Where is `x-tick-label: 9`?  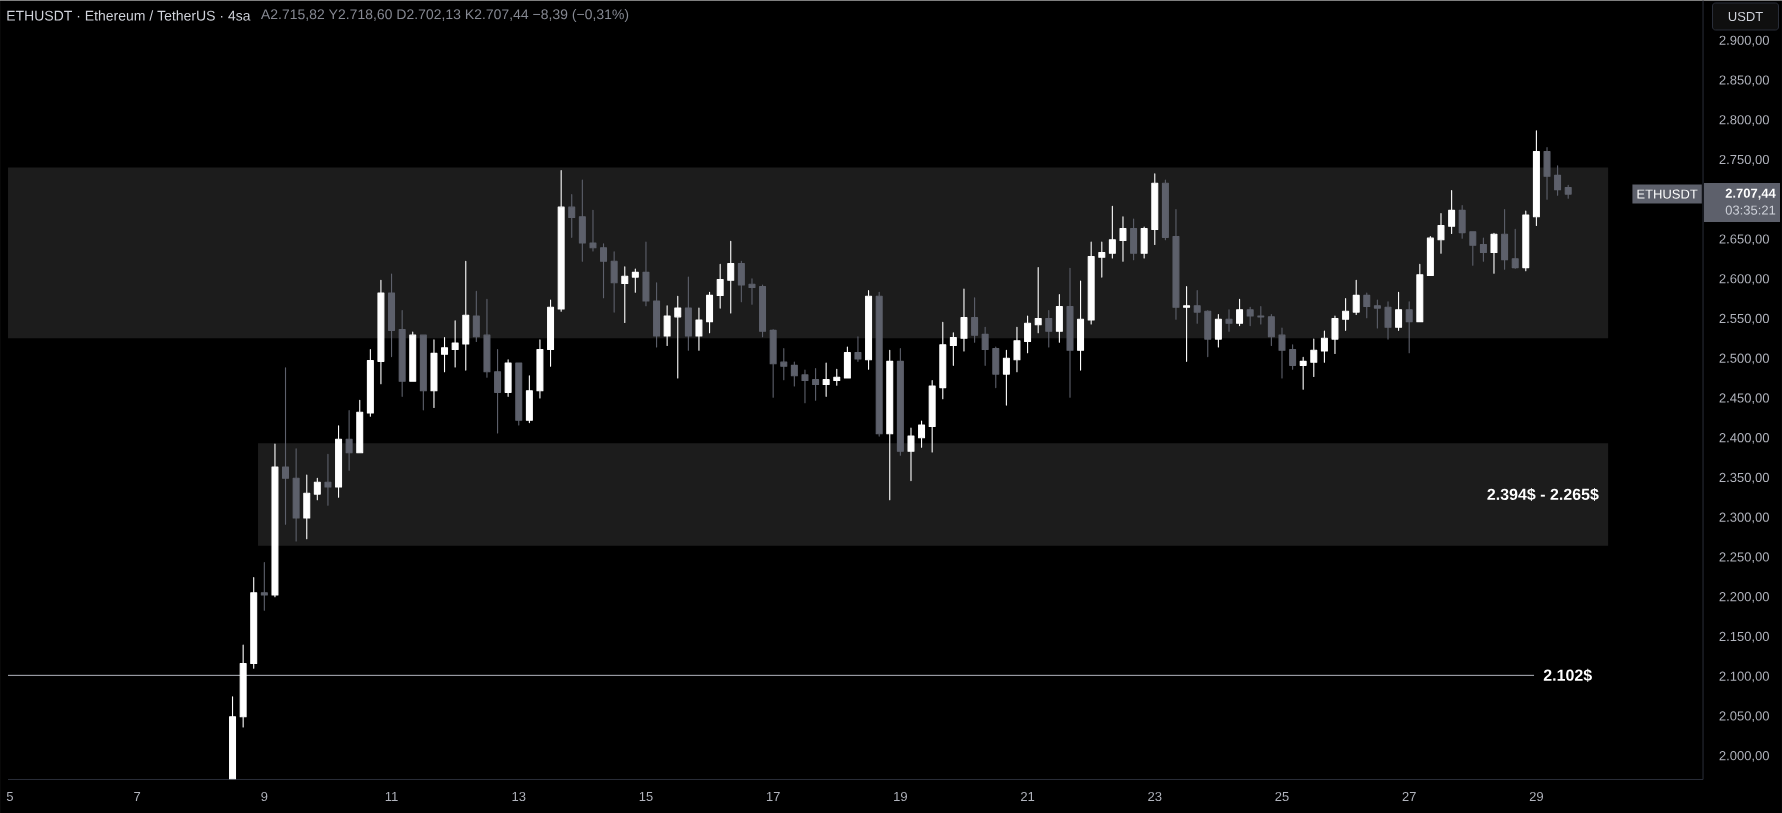
x-tick-label: 9 is located at coordinates (264, 796).